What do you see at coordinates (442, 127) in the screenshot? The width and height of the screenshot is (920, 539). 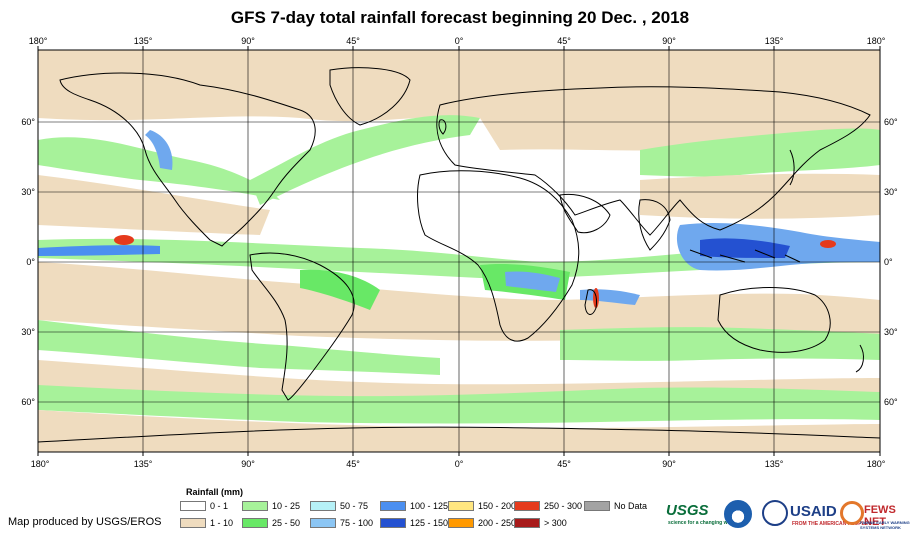 I see `uk-outline` at bounding box center [442, 127].